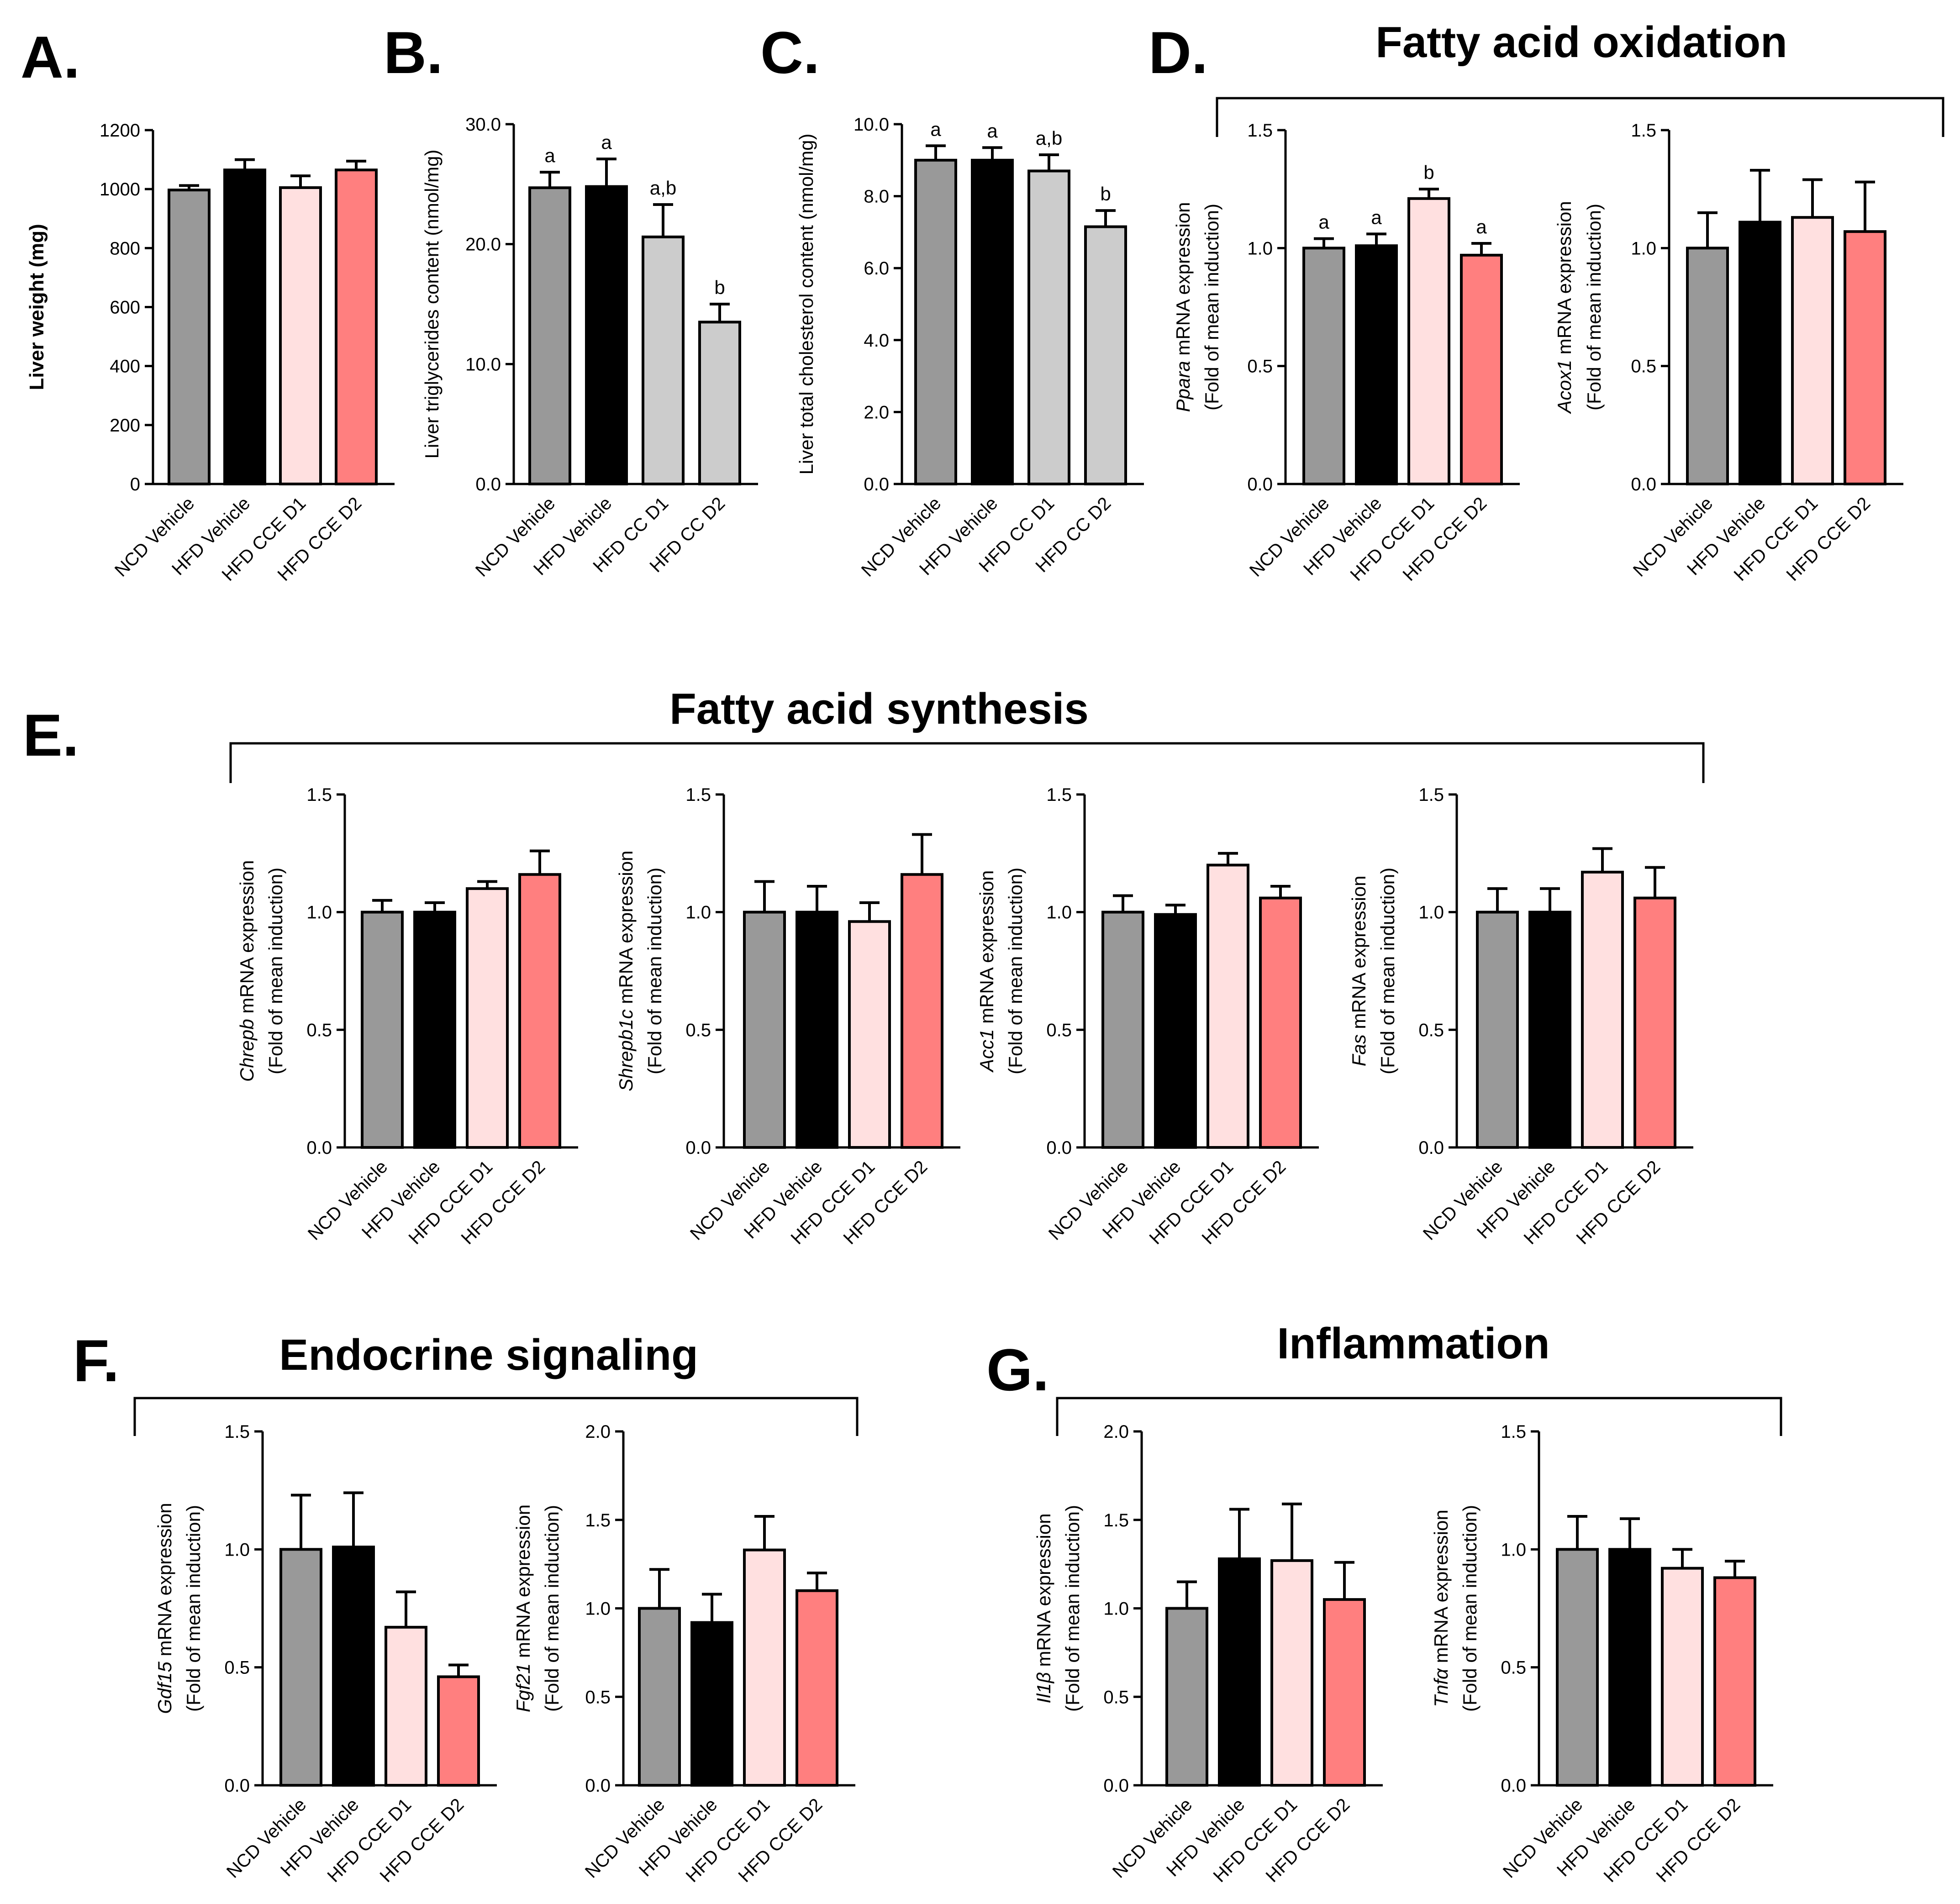 The image size is (1960, 1904). I want to click on y-axis-label: Tnfα mRNA expression, so click(1441, 1609).